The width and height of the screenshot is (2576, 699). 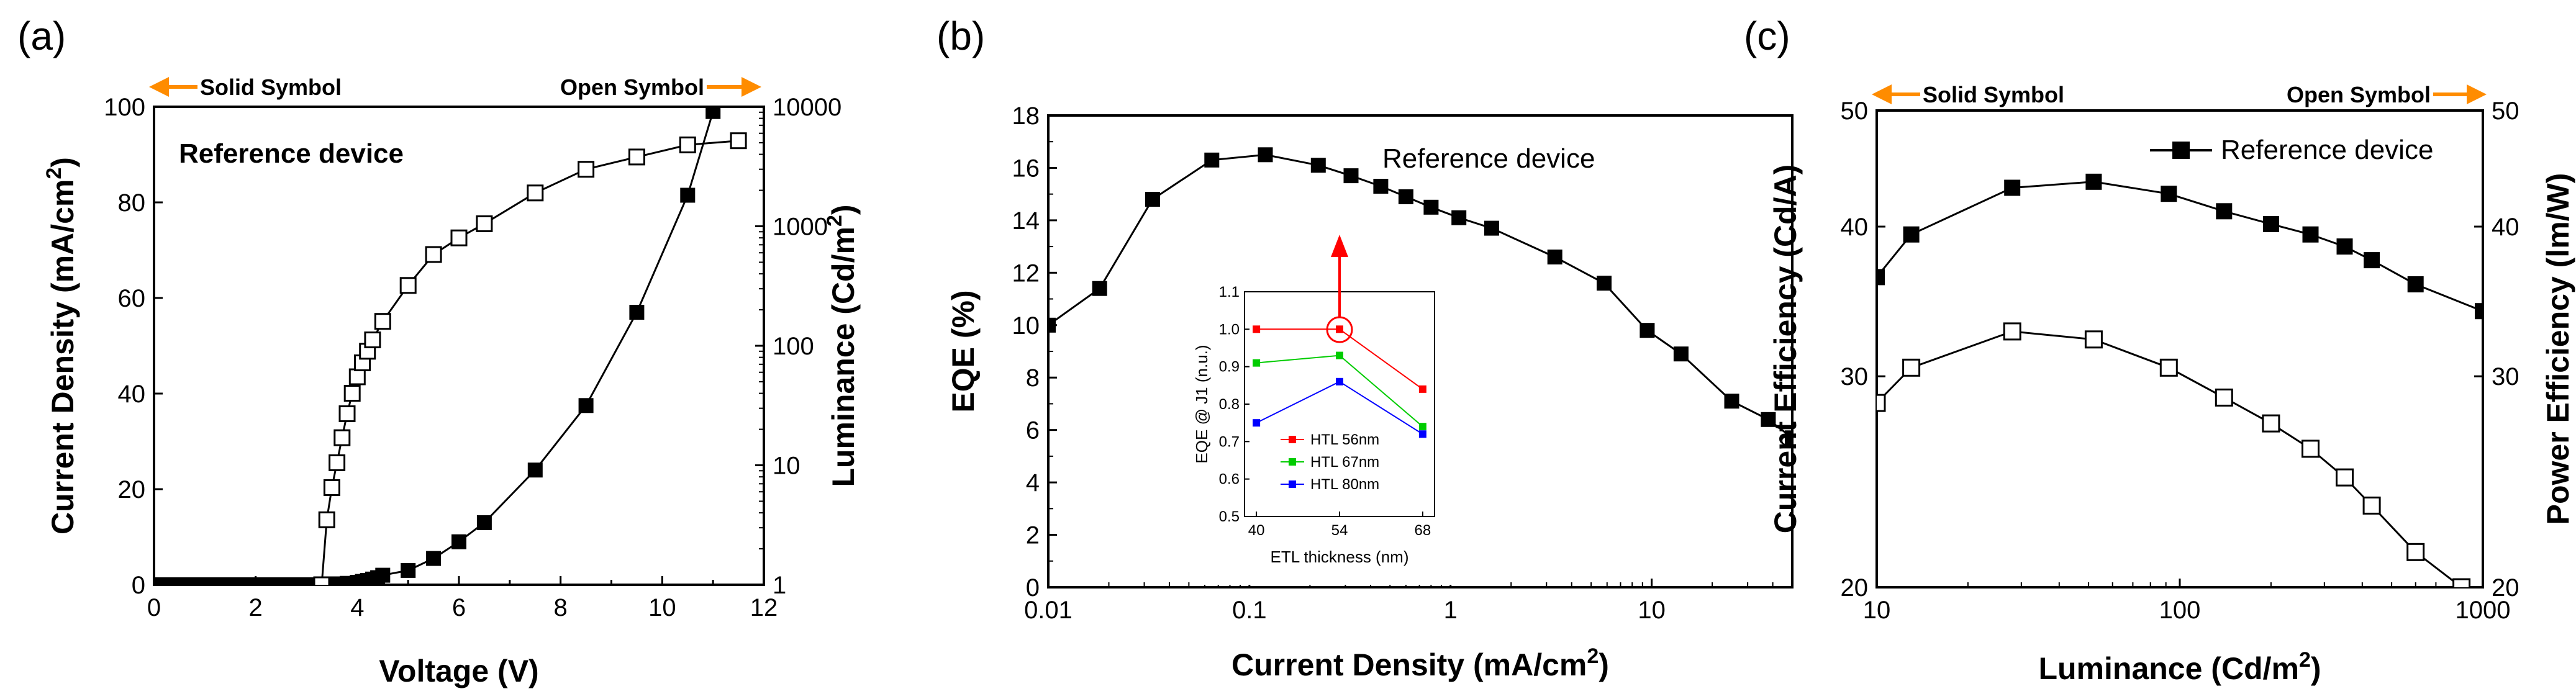 What do you see at coordinates (1026, 221) in the screenshot?
I see `y-tick-label: 14` at bounding box center [1026, 221].